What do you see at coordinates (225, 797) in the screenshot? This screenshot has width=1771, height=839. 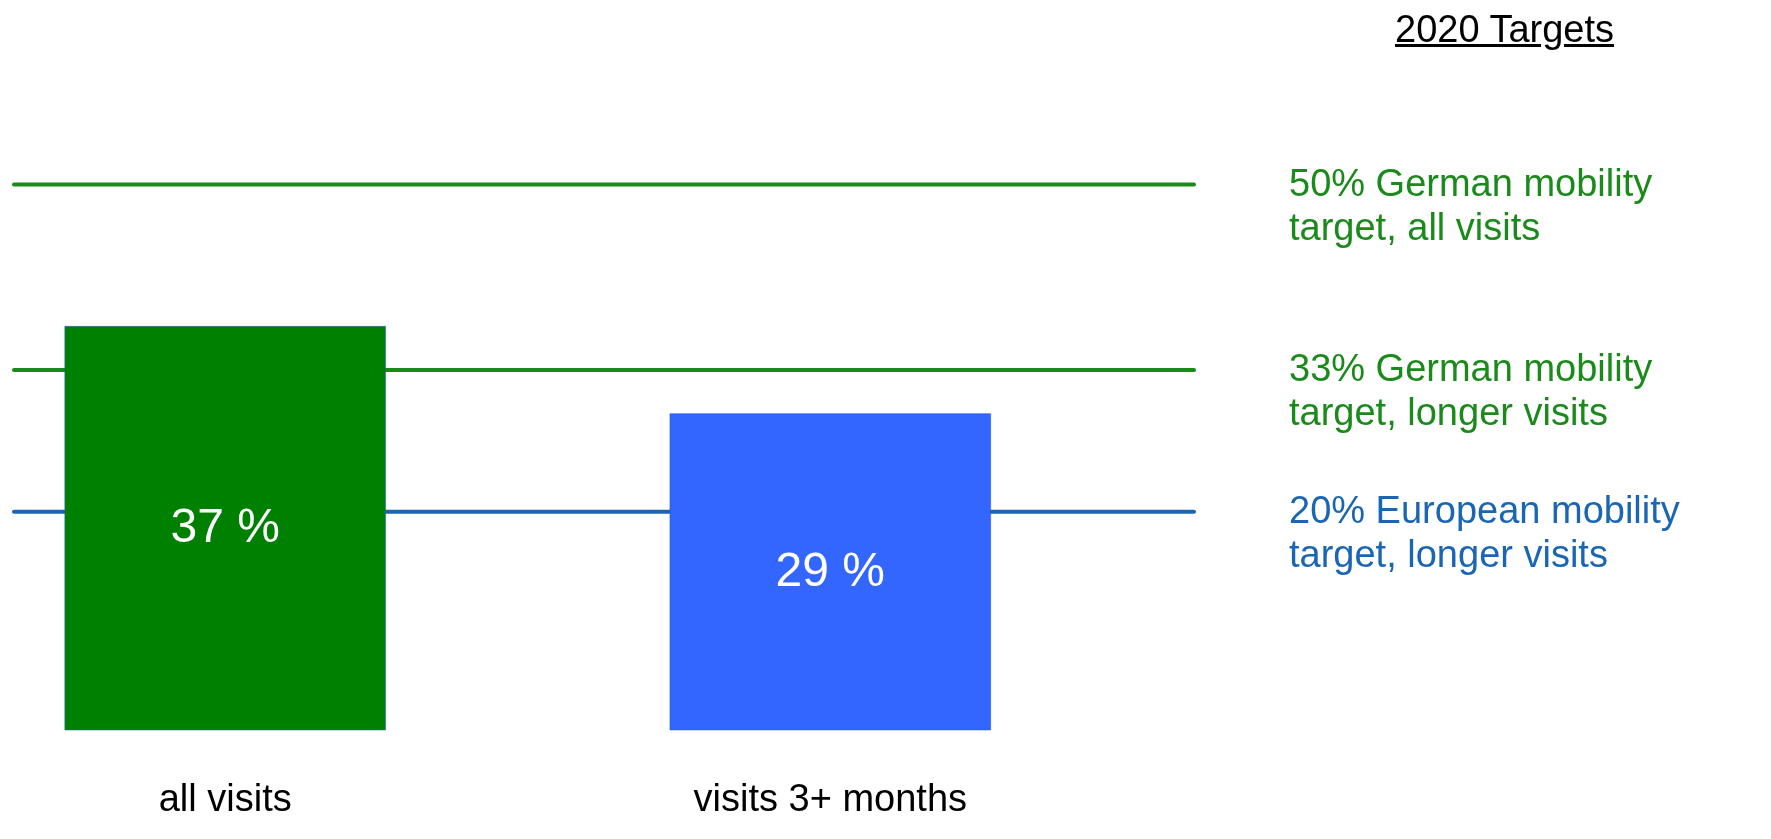 I see `x-tick-label: all visits` at bounding box center [225, 797].